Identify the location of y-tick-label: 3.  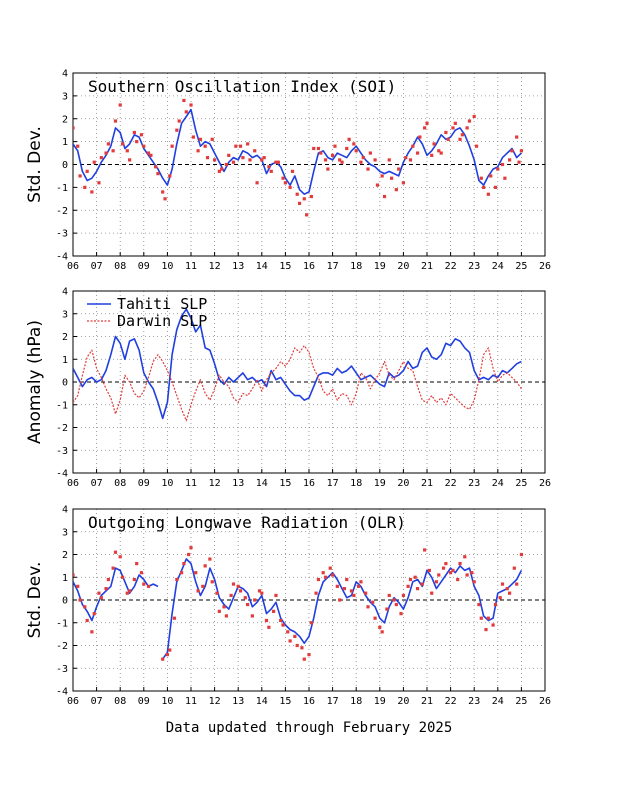
(65, 96).